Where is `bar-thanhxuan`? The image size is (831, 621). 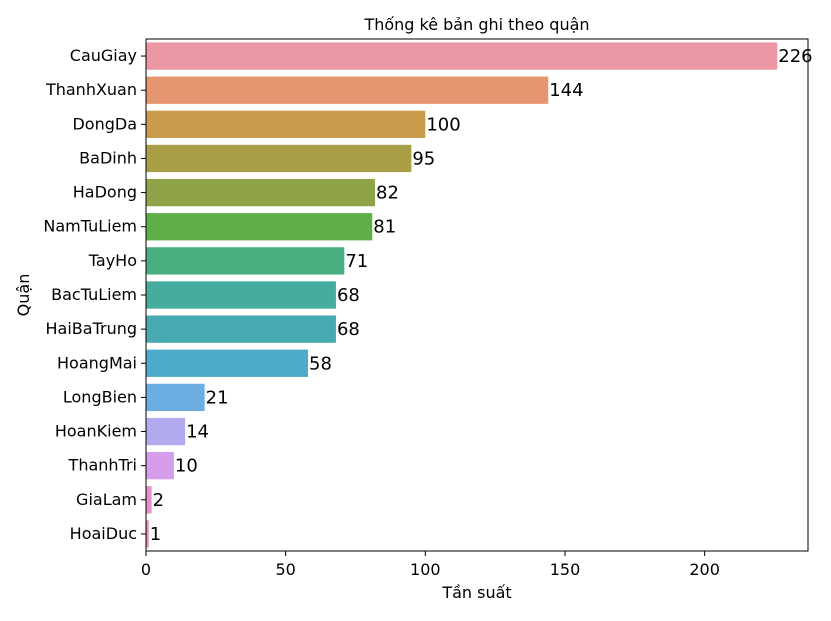 bar-thanhxuan is located at coordinates (347, 90).